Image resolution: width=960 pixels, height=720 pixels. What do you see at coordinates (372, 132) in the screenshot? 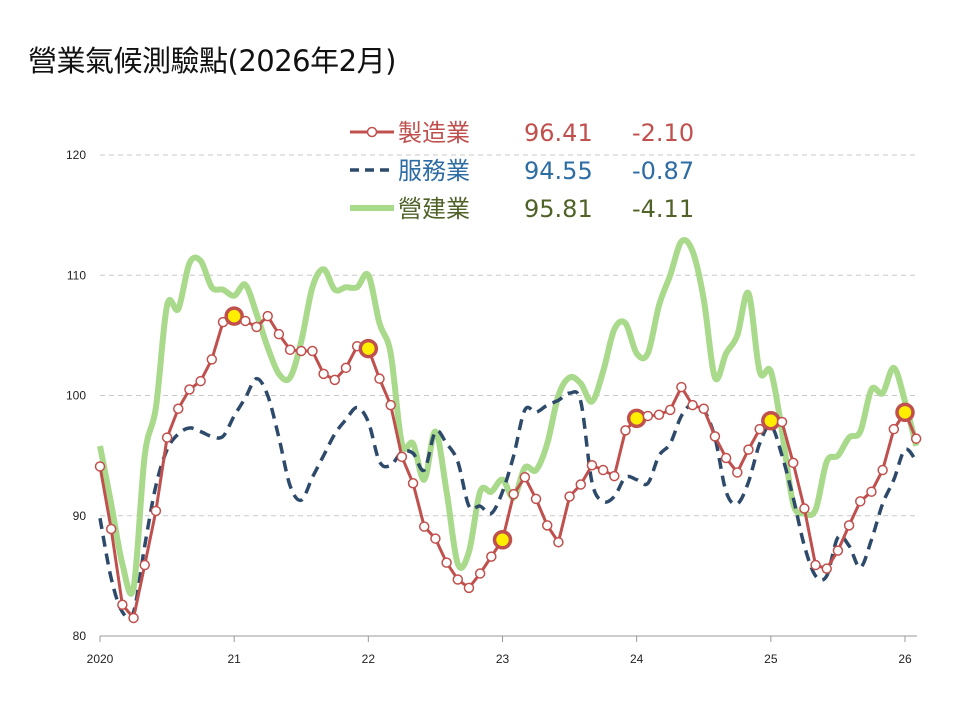
I see `legend-marker` at bounding box center [372, 132].